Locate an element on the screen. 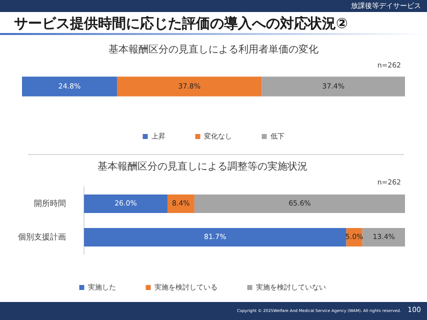 This screenshot has width=427, height=320. text: サービス提供時間に応じた評価の導入への対応状況② is located at coordinates (181, 24).